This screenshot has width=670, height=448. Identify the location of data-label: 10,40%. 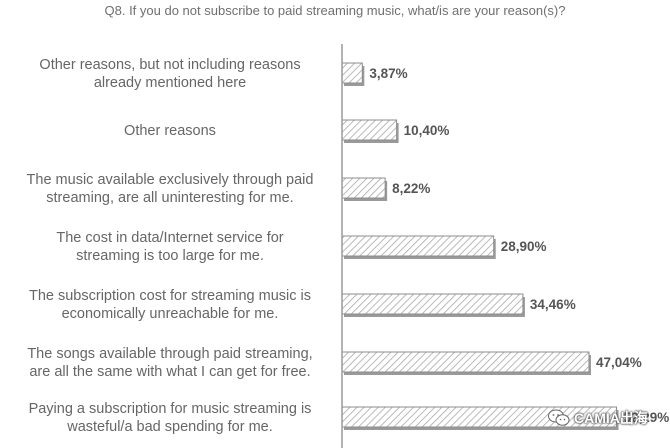
(427, 130).